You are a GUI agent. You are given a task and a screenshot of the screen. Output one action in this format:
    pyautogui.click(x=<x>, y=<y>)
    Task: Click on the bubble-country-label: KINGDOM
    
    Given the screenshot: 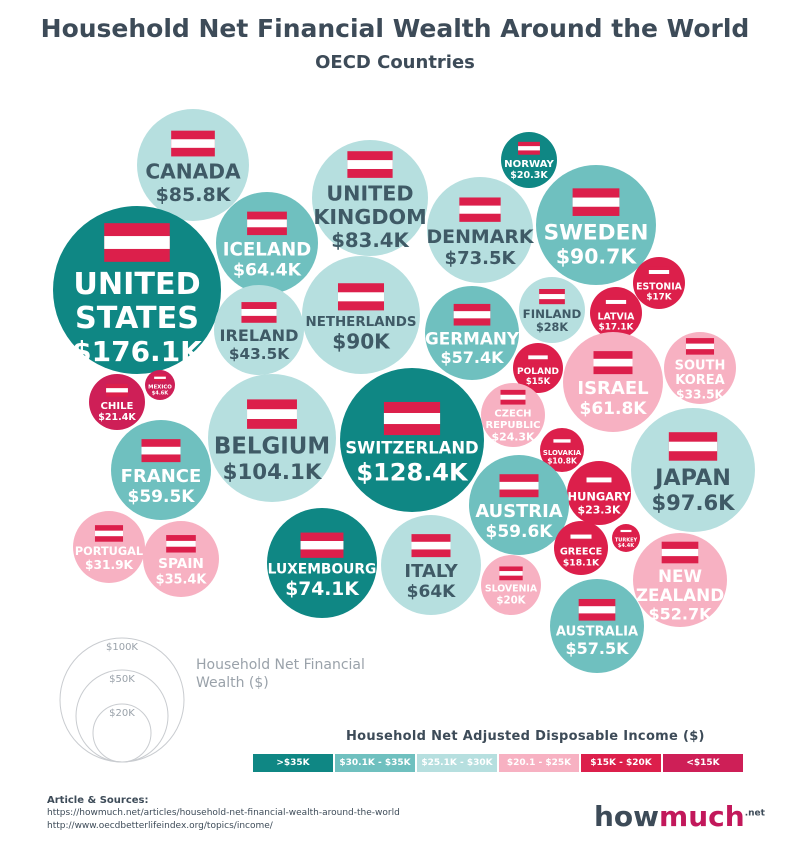 What is the action you would take?
    pyautogui.click(x=369, y=217)
    